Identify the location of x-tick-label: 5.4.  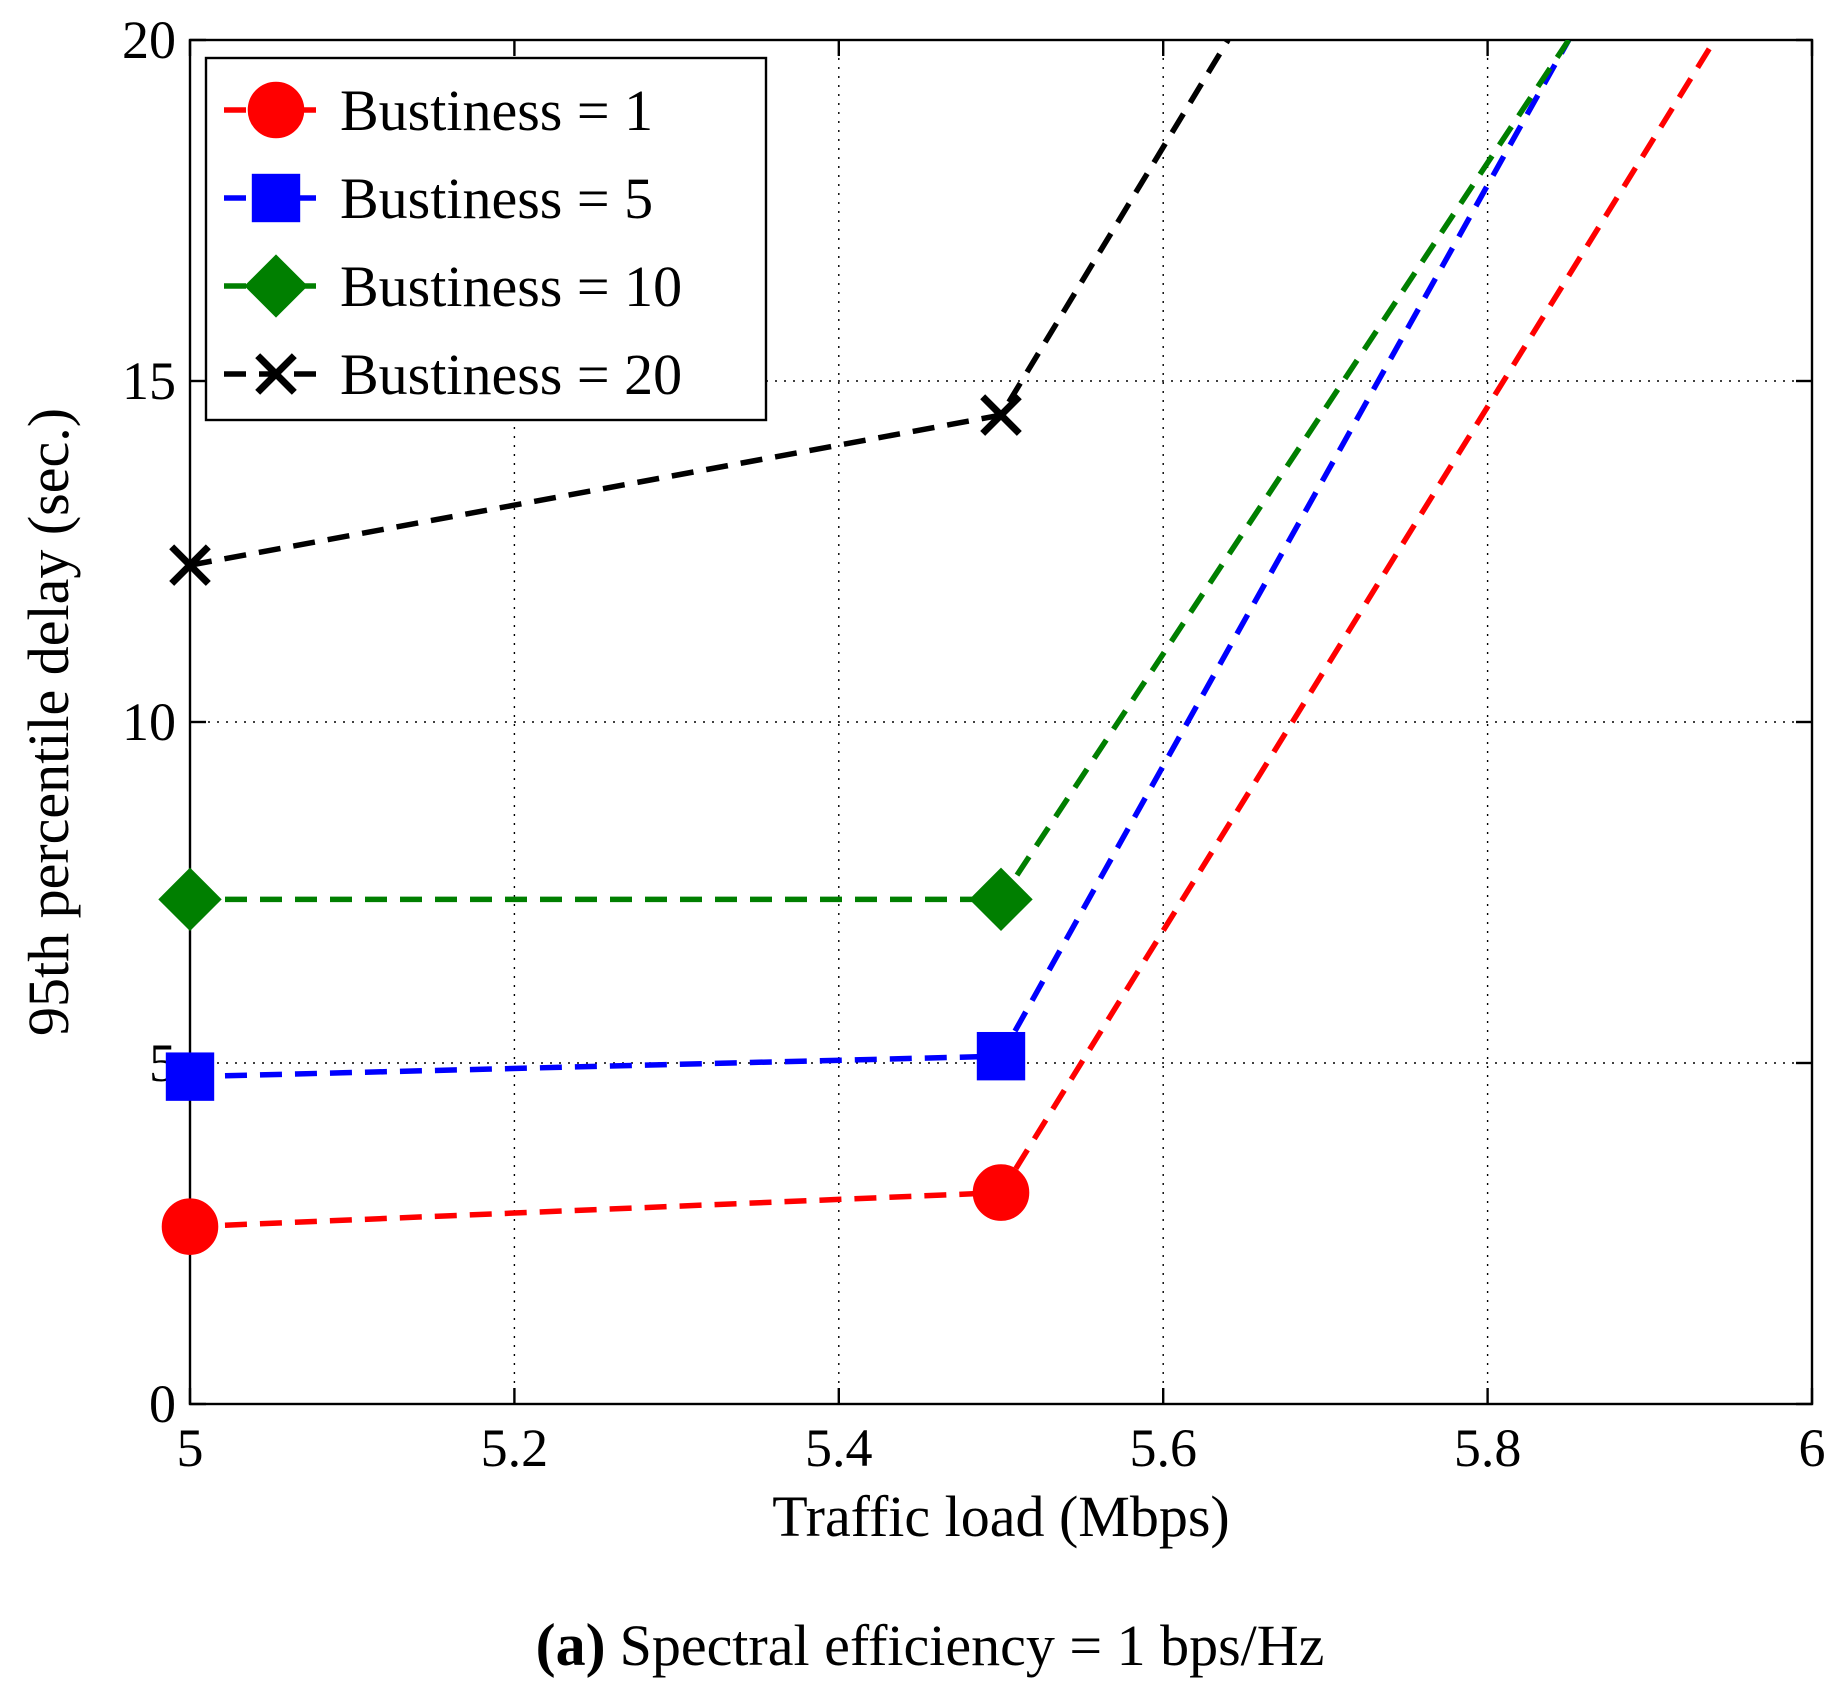
(839, 1448).